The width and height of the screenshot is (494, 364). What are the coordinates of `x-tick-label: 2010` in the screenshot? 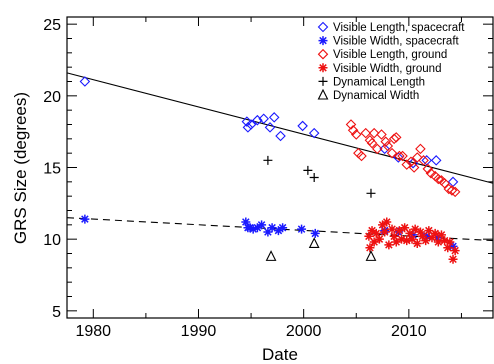 It's located at (409, 331).